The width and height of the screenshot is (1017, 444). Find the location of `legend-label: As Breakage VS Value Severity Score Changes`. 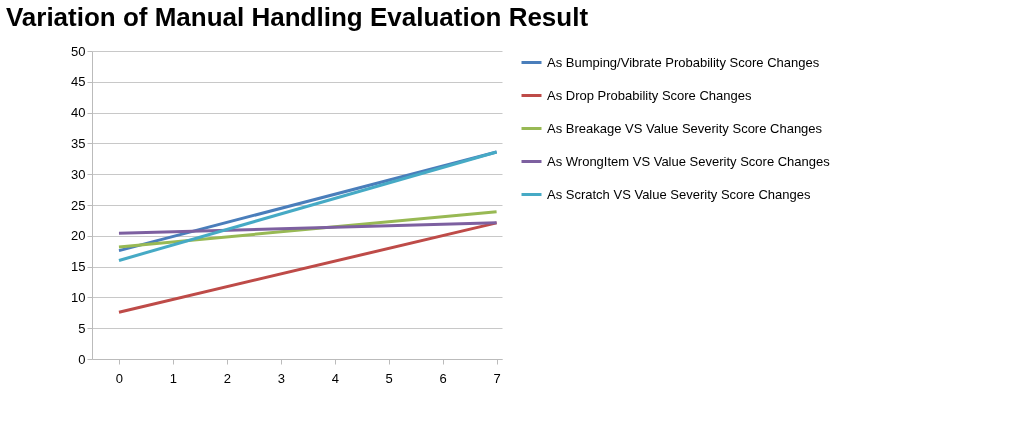

legend-label: As Breakage VS Value Severity Score Changes is located at coordinates (685, 128).